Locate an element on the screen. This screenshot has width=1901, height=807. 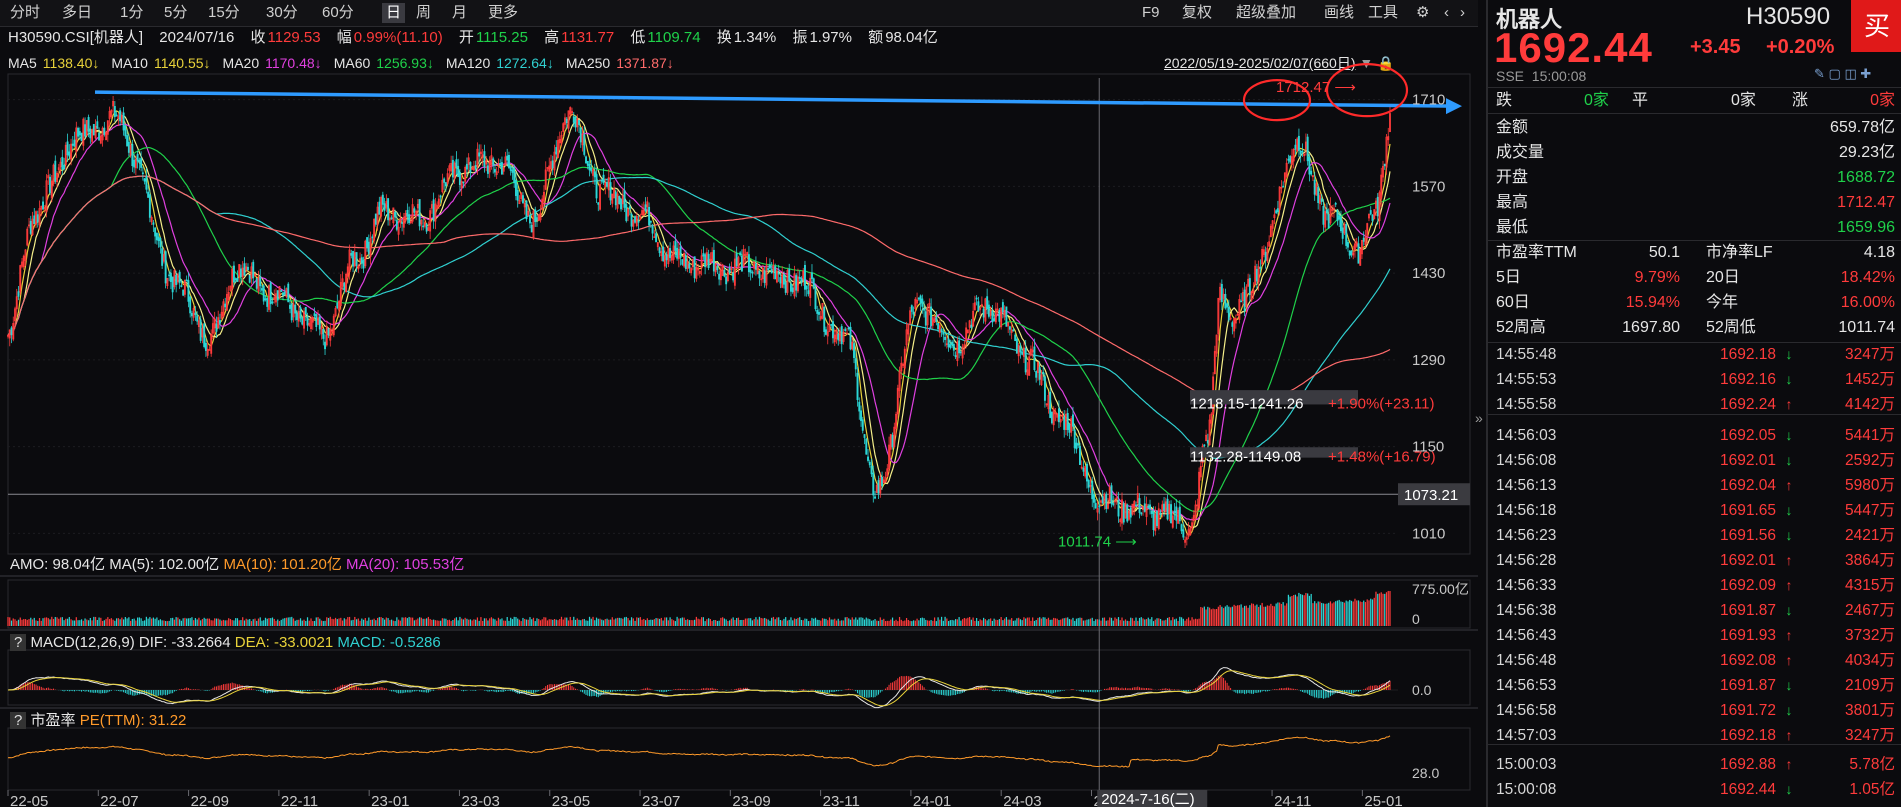
toolbar-tool: 复权 is located at coordinates (1197, 12).